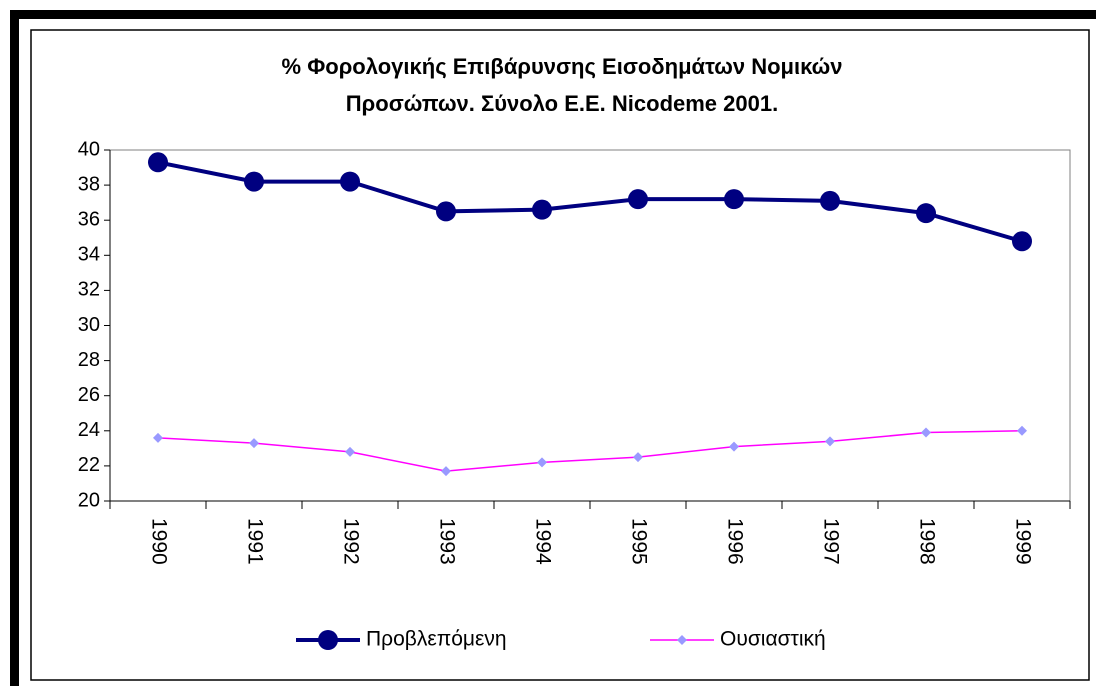 This screenshot has height=686, width=1096. What do you see at coordinates (89, 149) in the screenshot?
I see `y-tick-label: 40` at bounding box center [89, 149].